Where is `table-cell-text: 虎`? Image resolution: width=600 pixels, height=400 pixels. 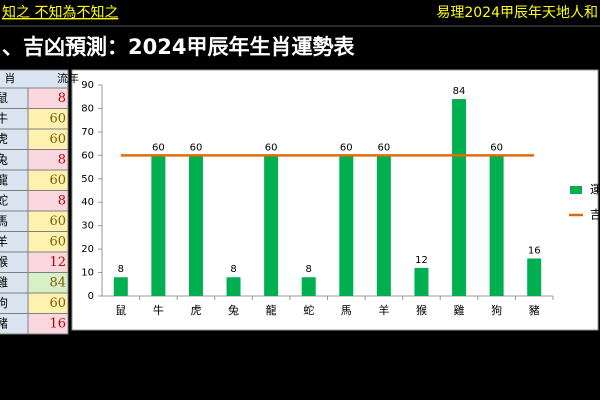 table-cell-text: 虎 is located at coordinates (4, 139).